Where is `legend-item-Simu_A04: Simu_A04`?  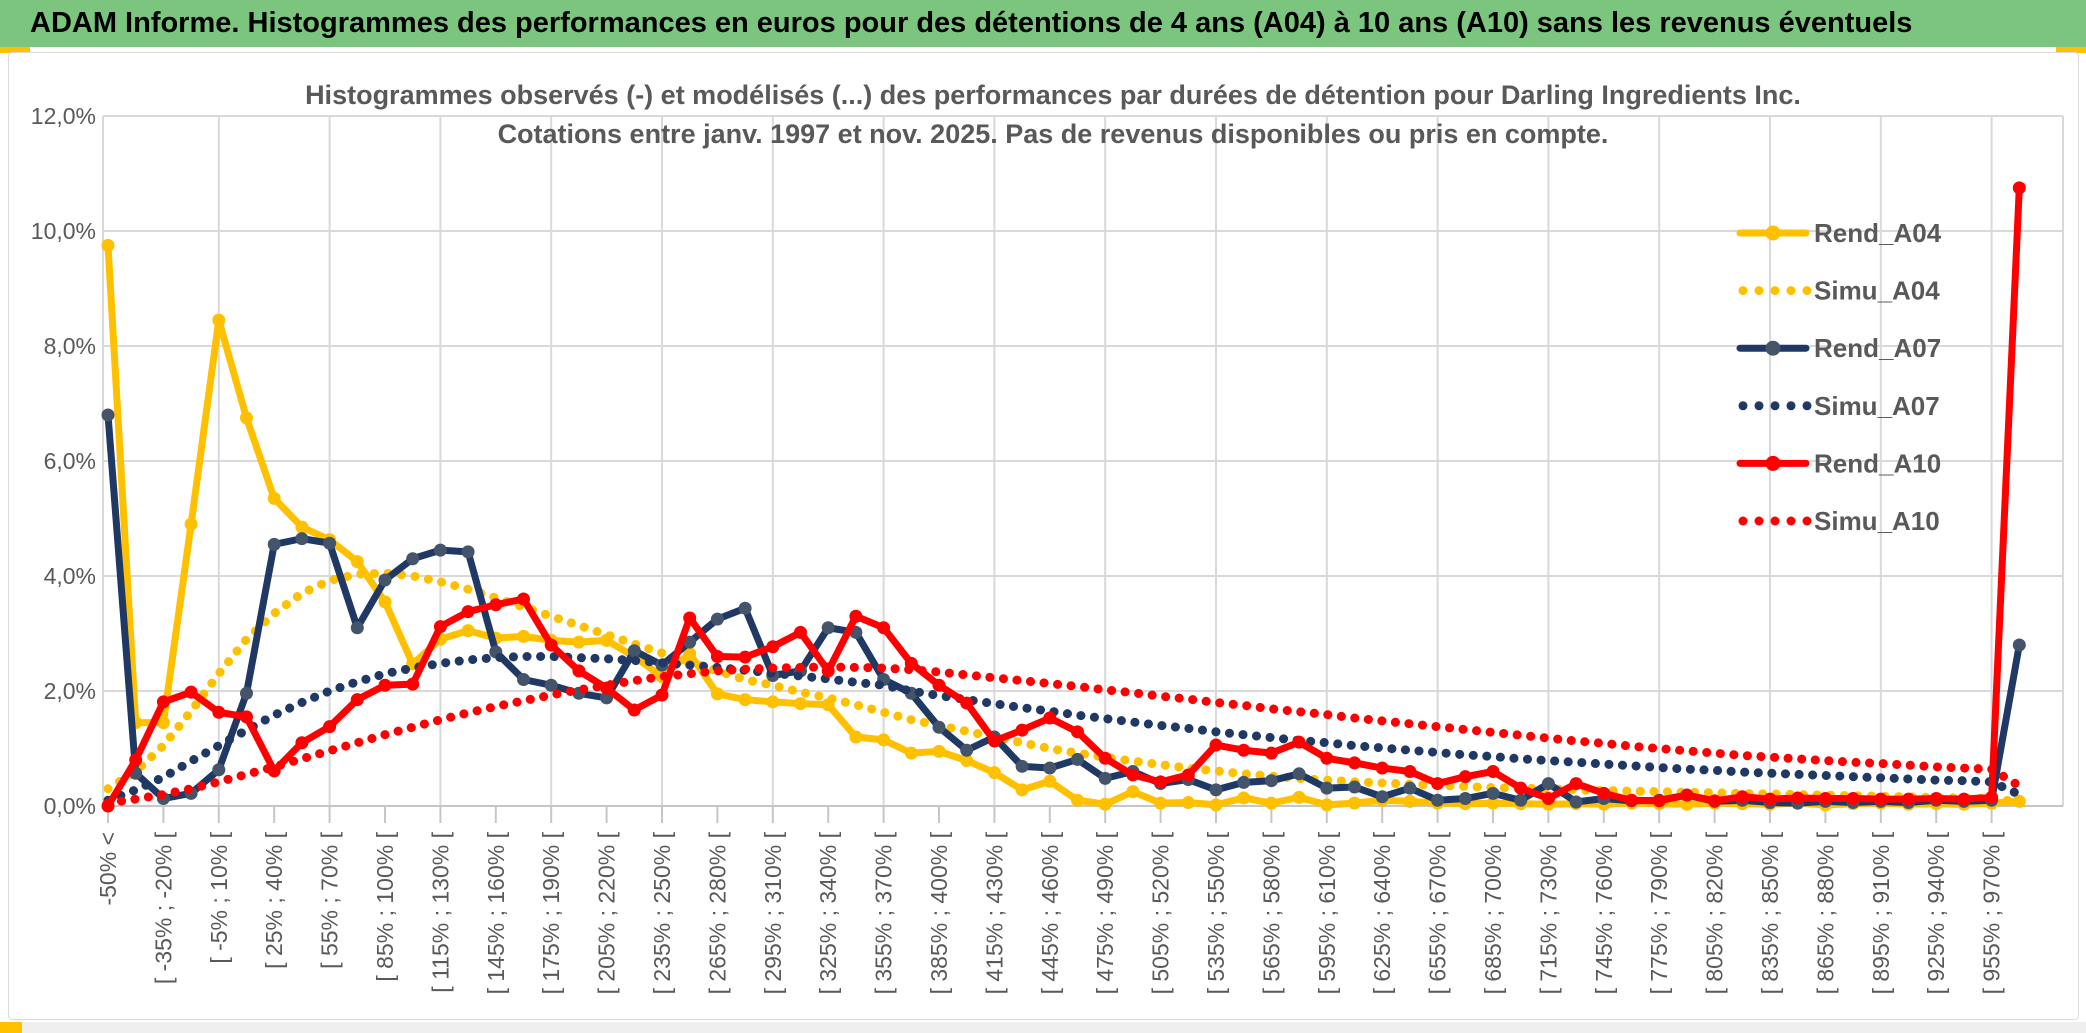 legend-item-Simu_A04: Simu_A04 is located at coordinates (1839, 291).